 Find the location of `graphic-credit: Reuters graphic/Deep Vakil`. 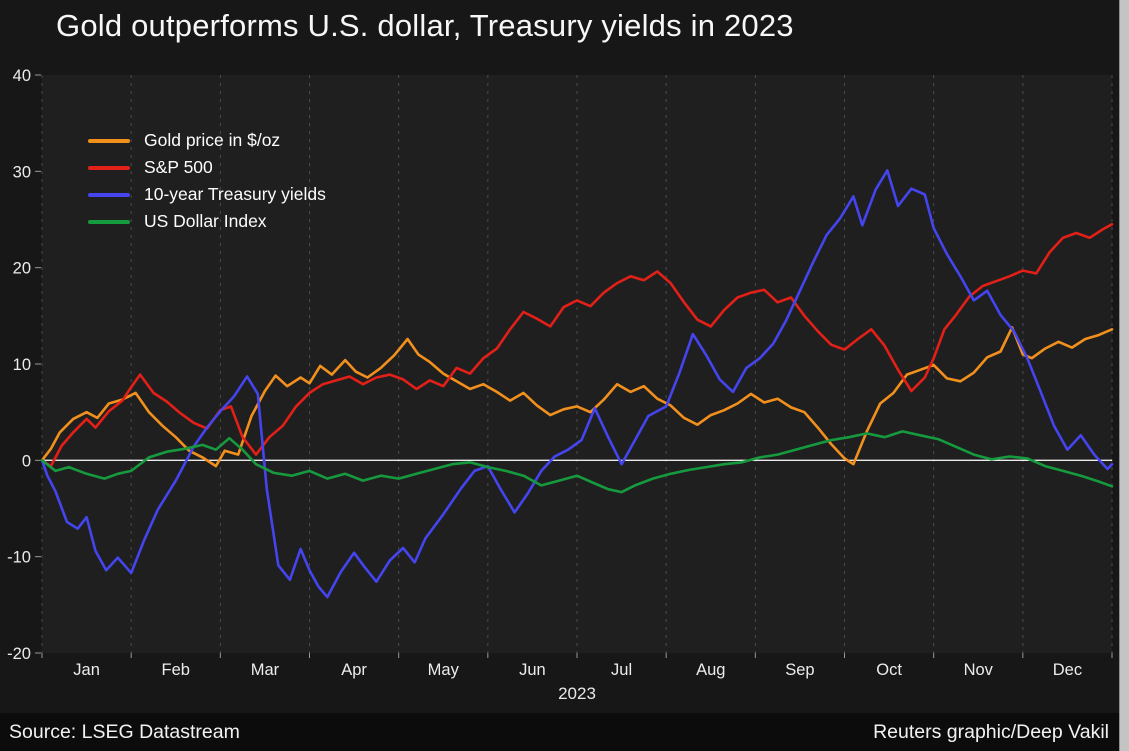

graphic-credit: Reuters graphic/Deep Vakil is located at coordinates (991, 731).